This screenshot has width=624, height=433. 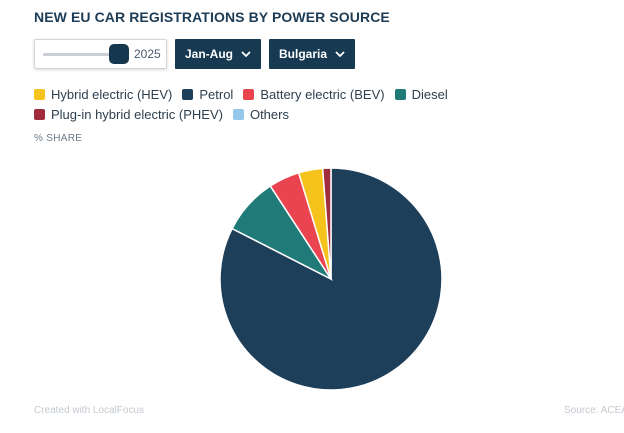 I want to click on legend-label: Others, so click(x=269, y=114).